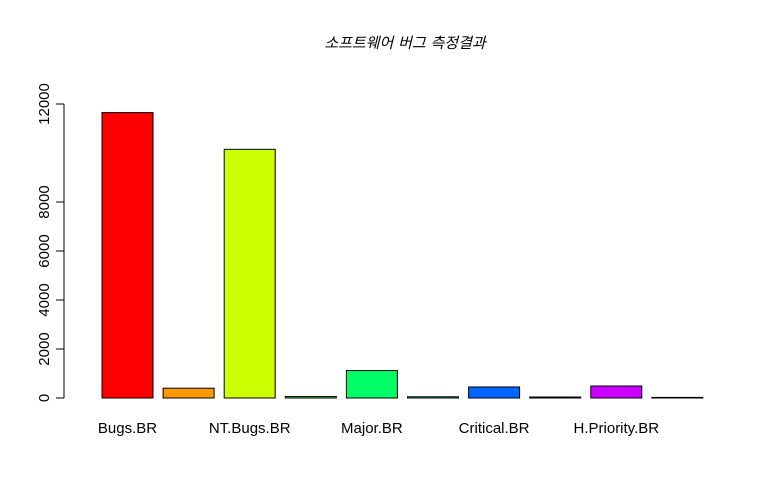  I want to click on y-tick-label: 6000, so click(44, 250).